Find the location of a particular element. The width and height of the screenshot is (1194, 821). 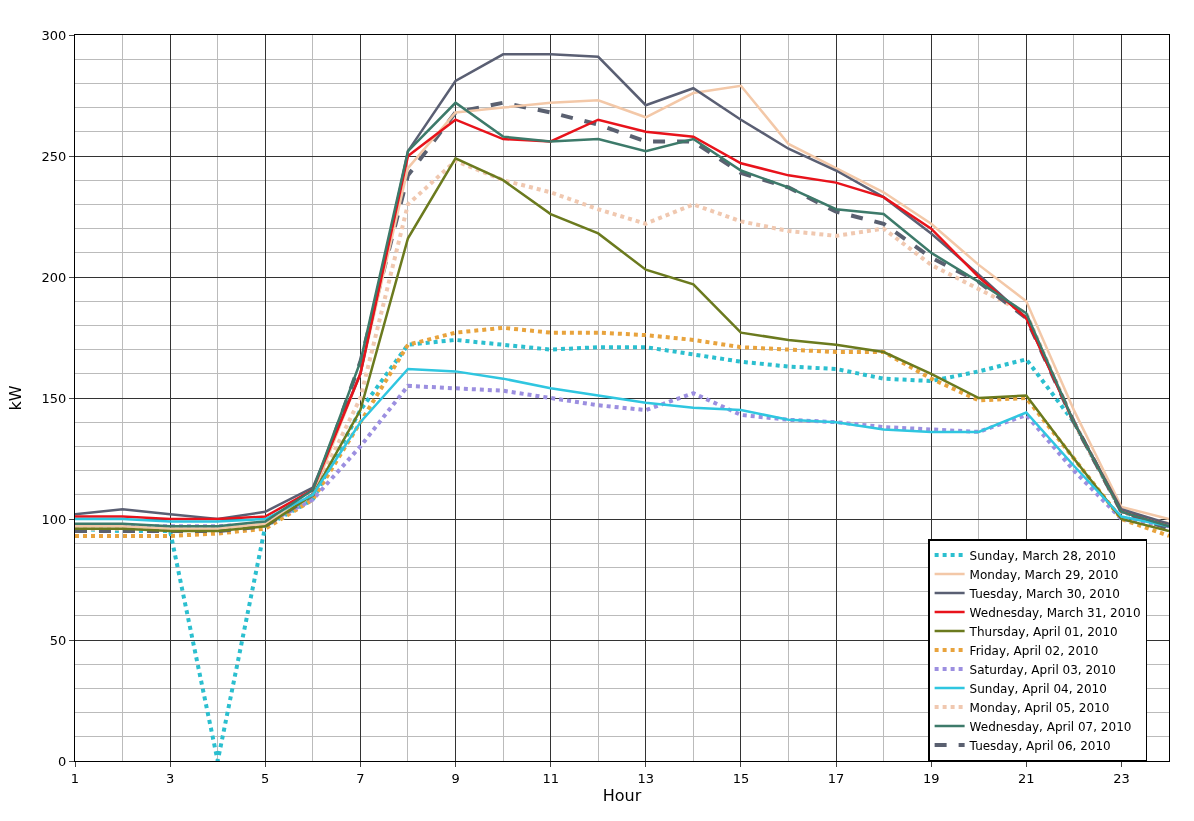

legend-label: Sunday, March 28, 2010 is located at coordinates (1042, 555).